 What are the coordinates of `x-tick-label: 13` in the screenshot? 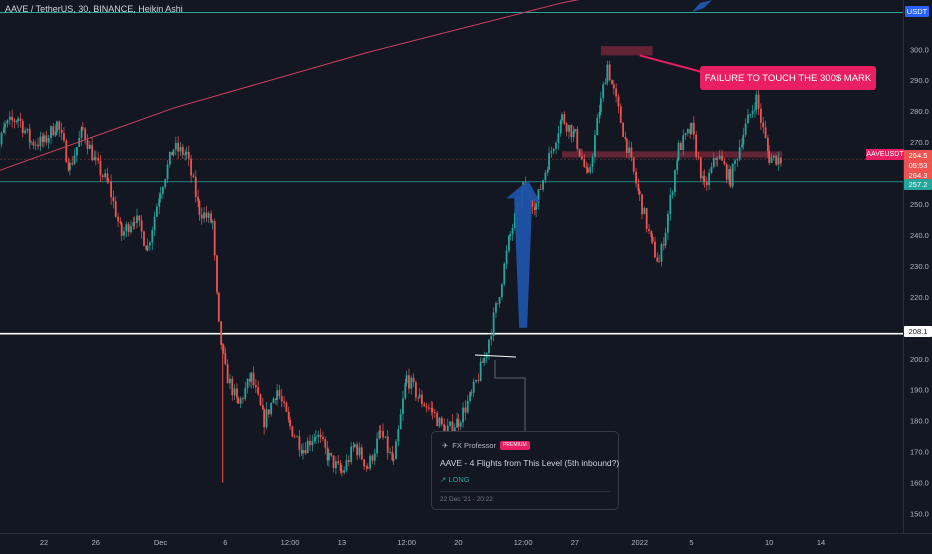 It's located at (342, 542).